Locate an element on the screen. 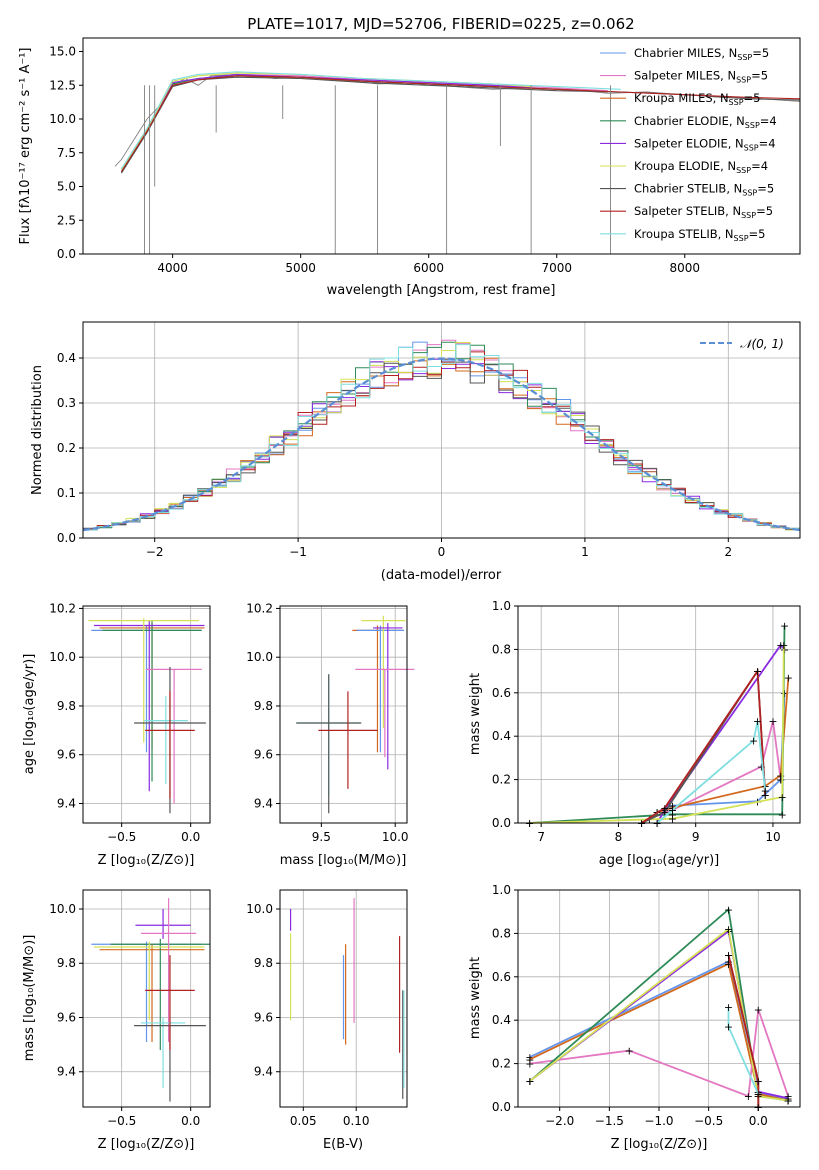  weight-age-ylabel: mass weight is located at coordinates (475, 714).